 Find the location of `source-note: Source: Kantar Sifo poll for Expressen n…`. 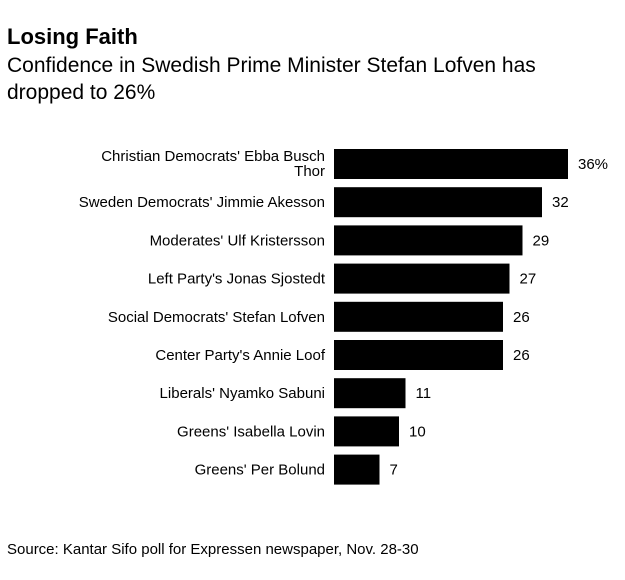

source-note: Source: Kantar Sifo poll for Expressen n… is located at coordinates (213, 549).